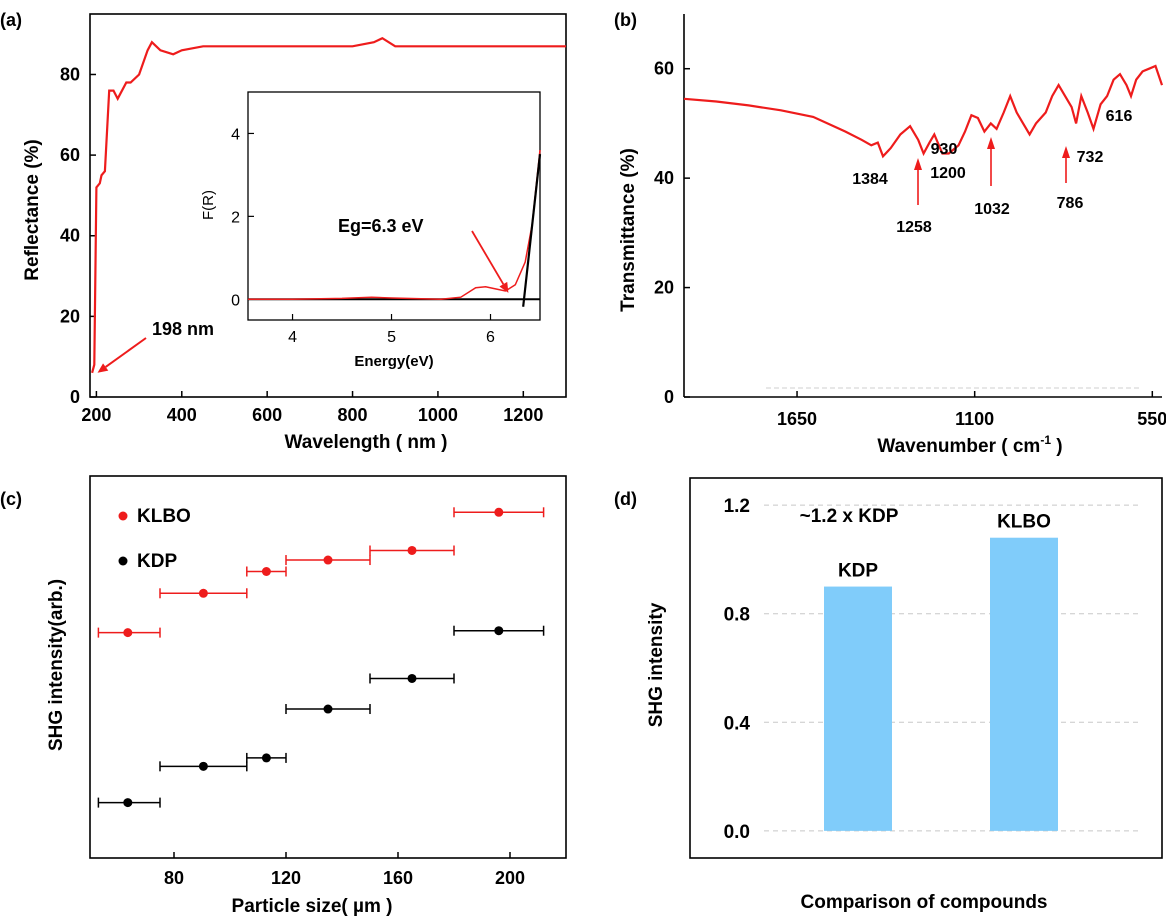 This screenshot has height=920, width=1166. I want to click on panel-d-y-tick-label: 0.0, so click(737, 832).